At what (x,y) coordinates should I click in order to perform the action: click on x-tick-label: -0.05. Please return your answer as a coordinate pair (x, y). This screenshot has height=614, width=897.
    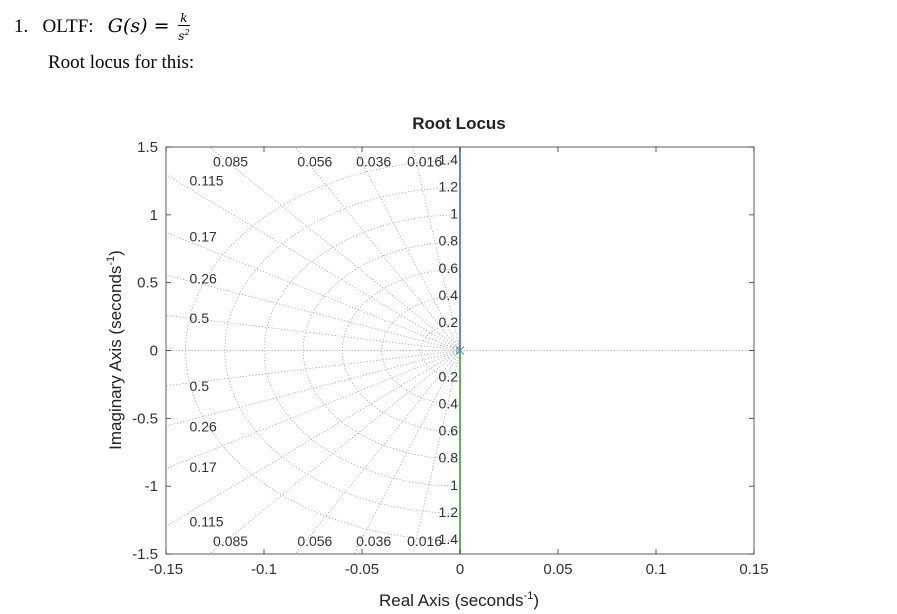
    Looking at the image, I should click on (362, 569).